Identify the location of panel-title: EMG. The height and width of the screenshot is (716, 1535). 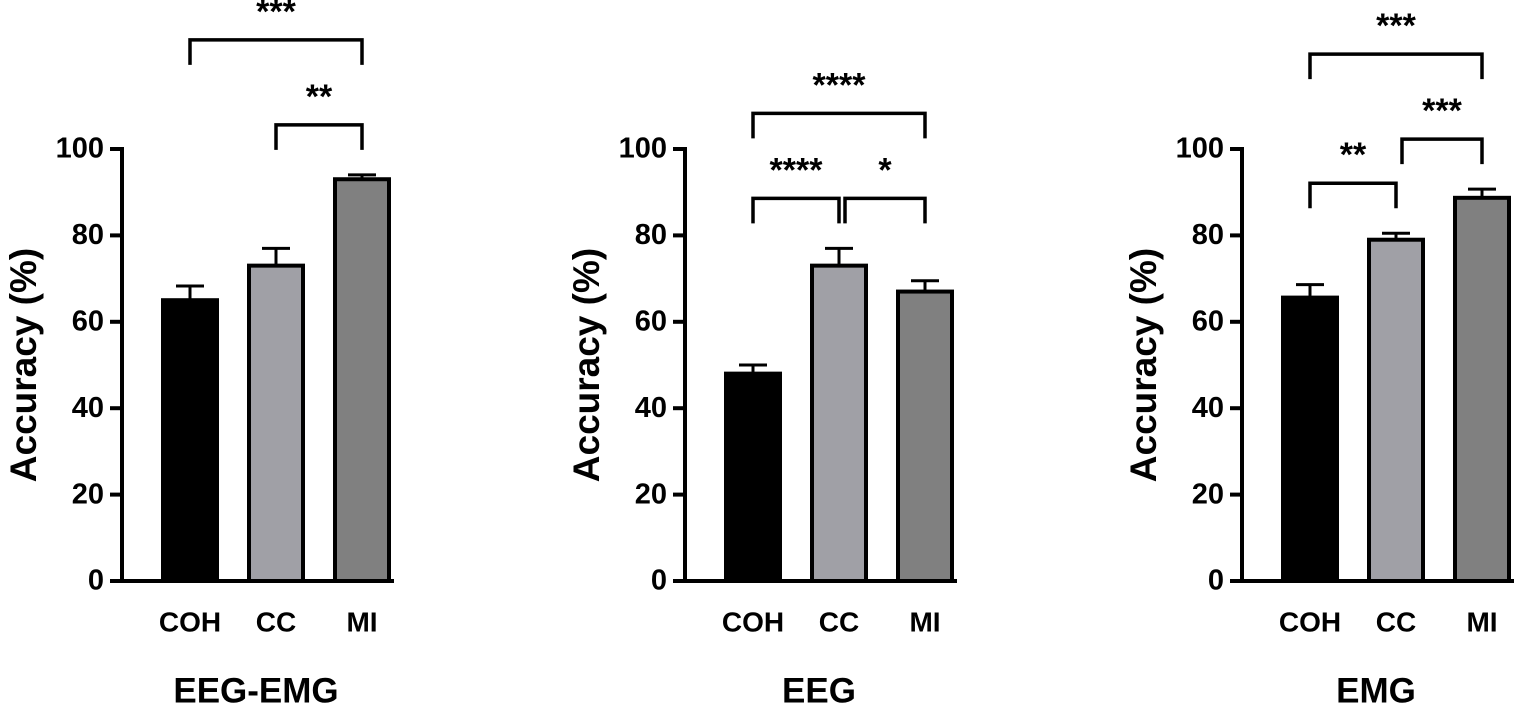
(1376, 690).